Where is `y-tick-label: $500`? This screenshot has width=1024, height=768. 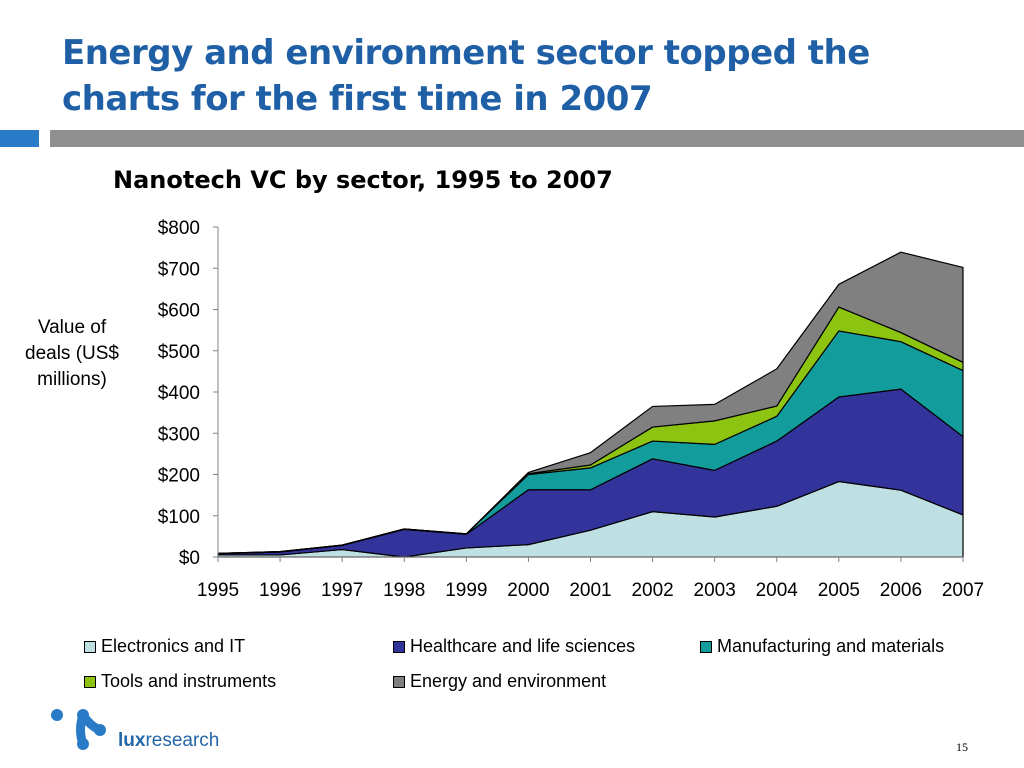
y-tick-label: $500 is located at coordinates (179, 352).